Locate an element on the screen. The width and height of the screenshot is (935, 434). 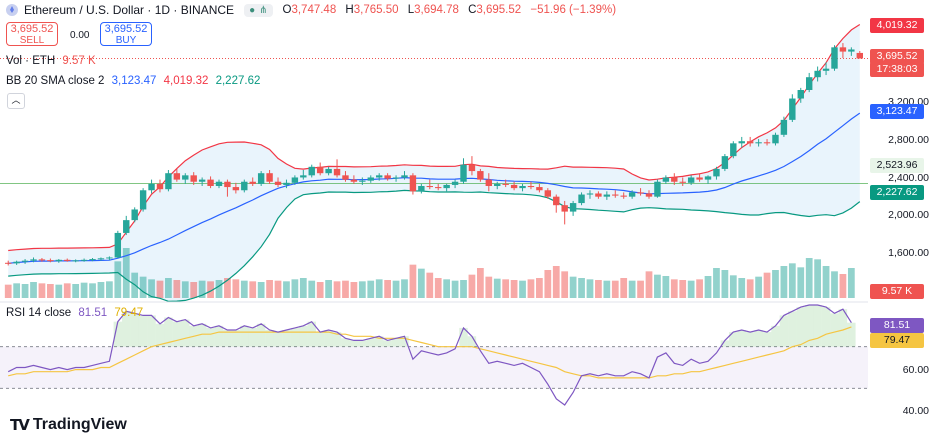
symbol-title: Ethereum / U.S. Dollar · 1D · BINANCE is located at coordinates (129, 10).